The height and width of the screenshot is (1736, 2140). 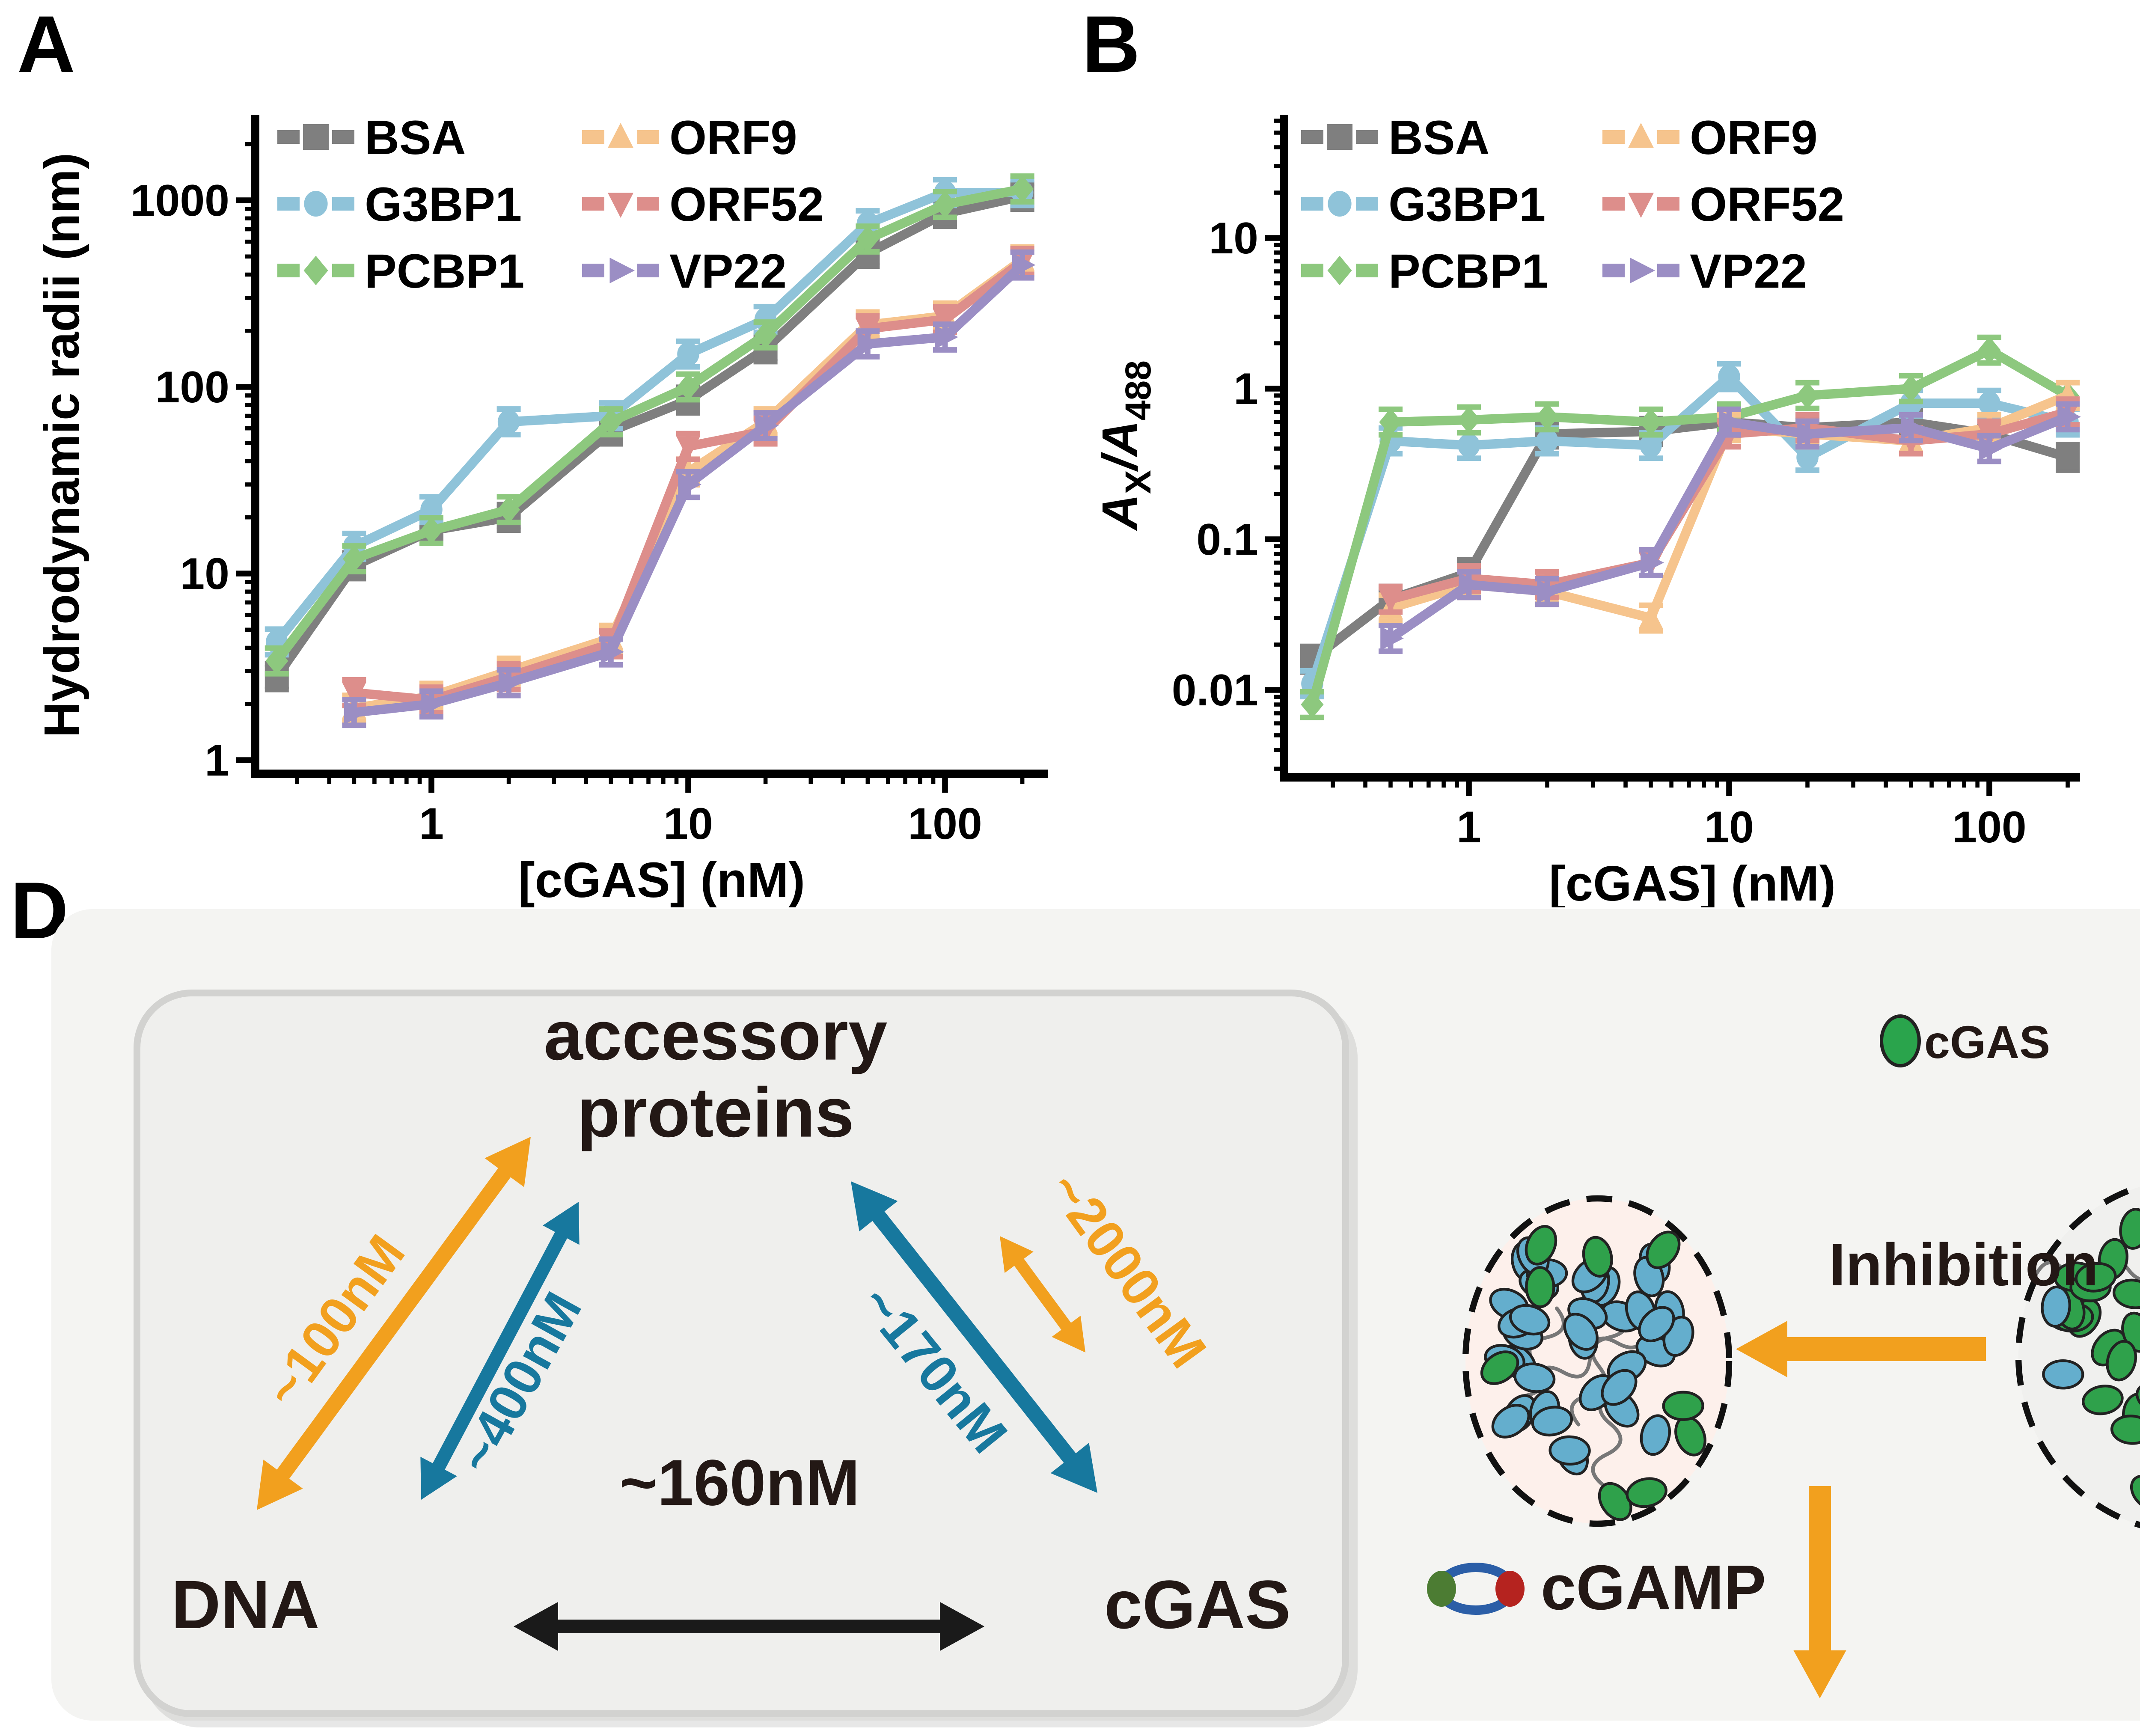 I want to click on svg-text: 0.1, so click(x=1227, y=540).